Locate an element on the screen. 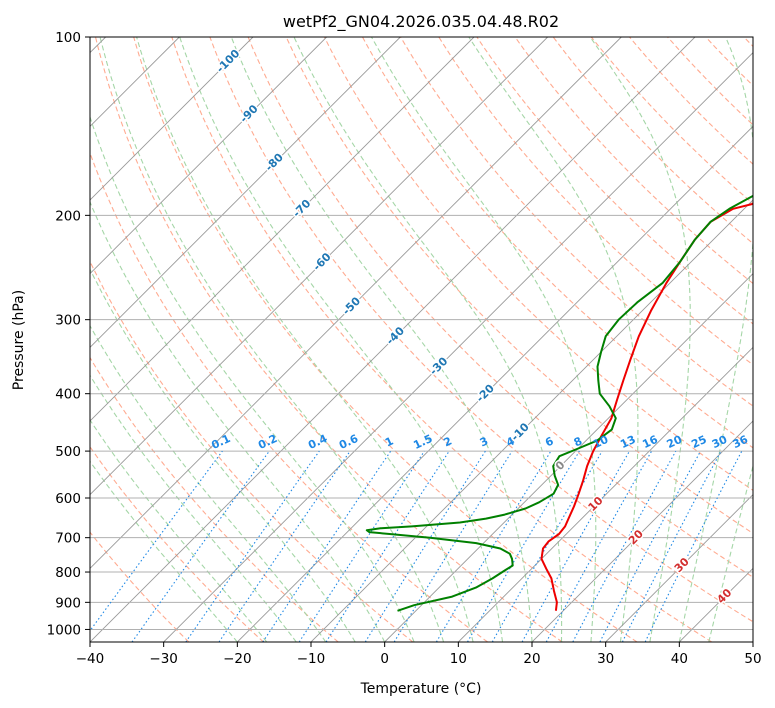  mixing-ratio-label: 16 is located at coordinates (650, 442).